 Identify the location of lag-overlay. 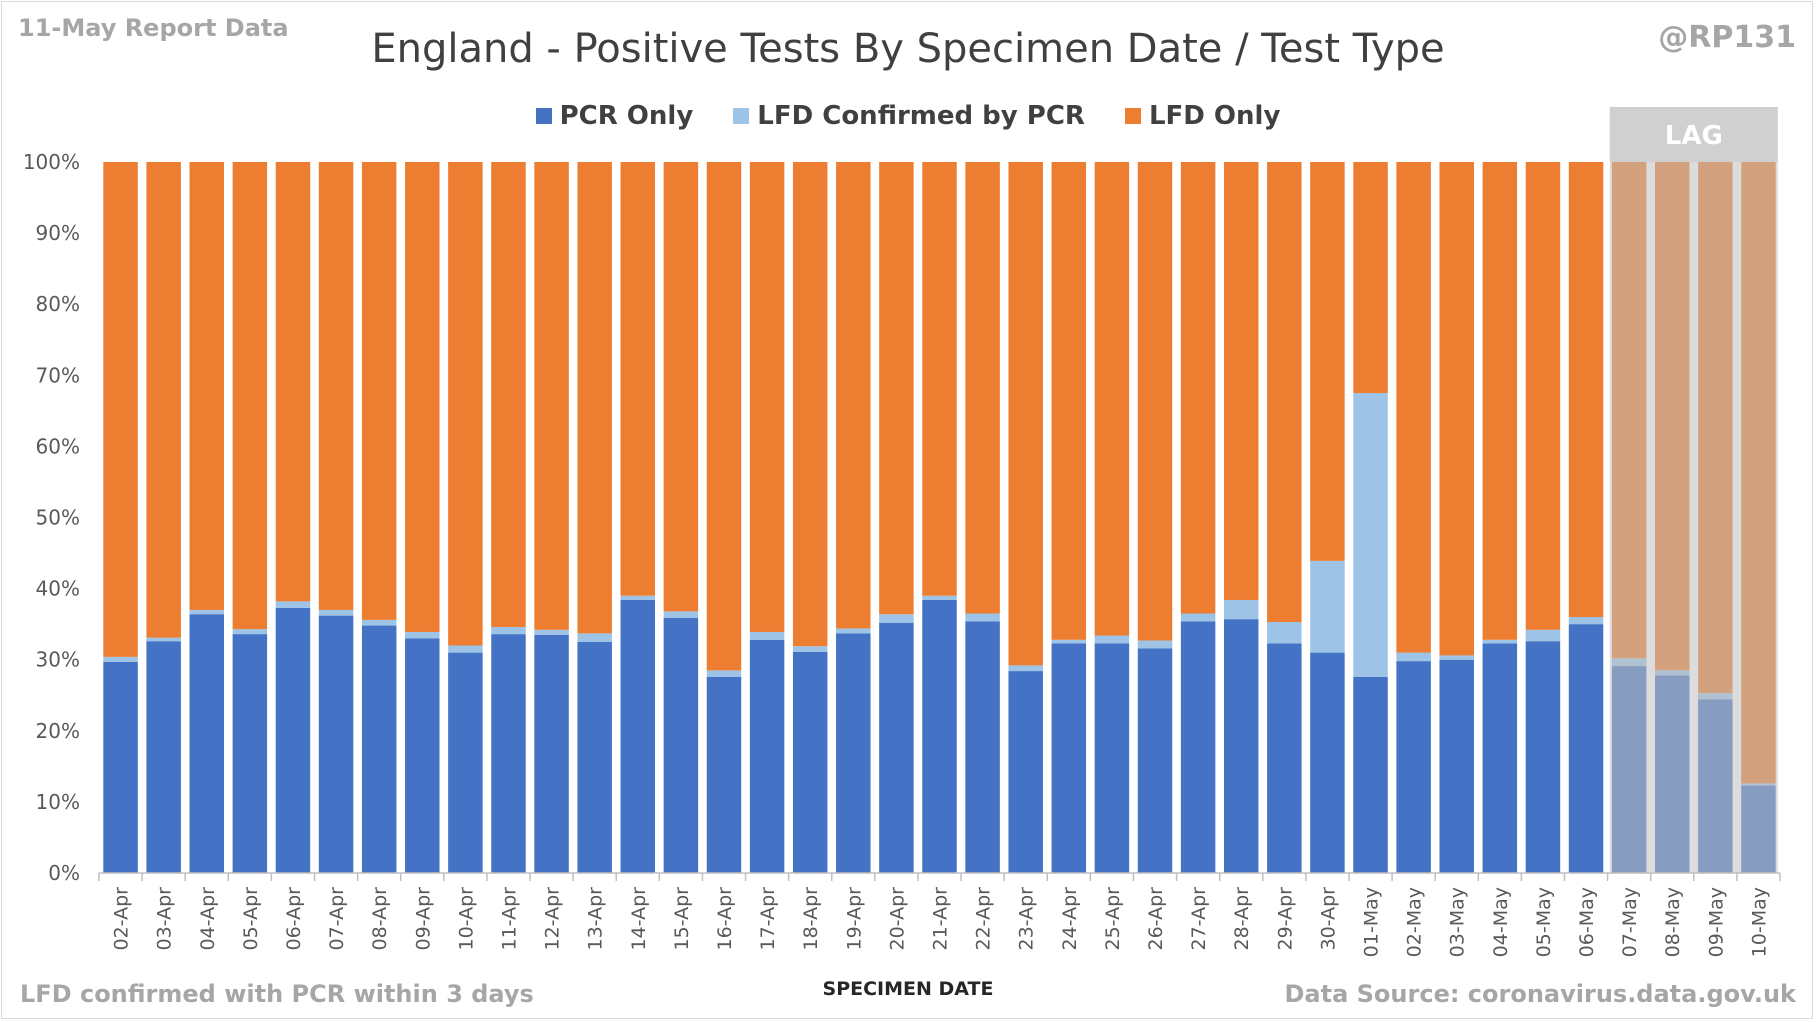
(1693, 517).